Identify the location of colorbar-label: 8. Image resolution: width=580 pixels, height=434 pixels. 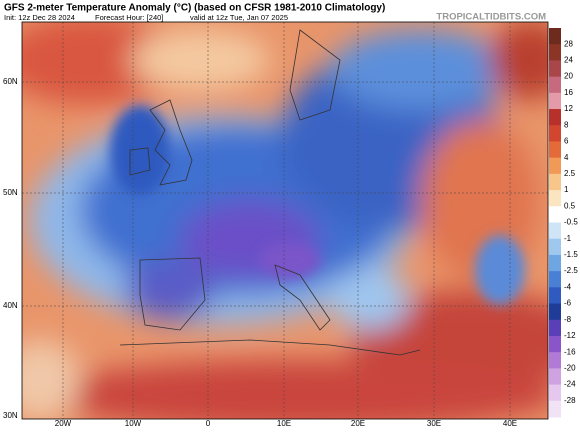
(566, 124).